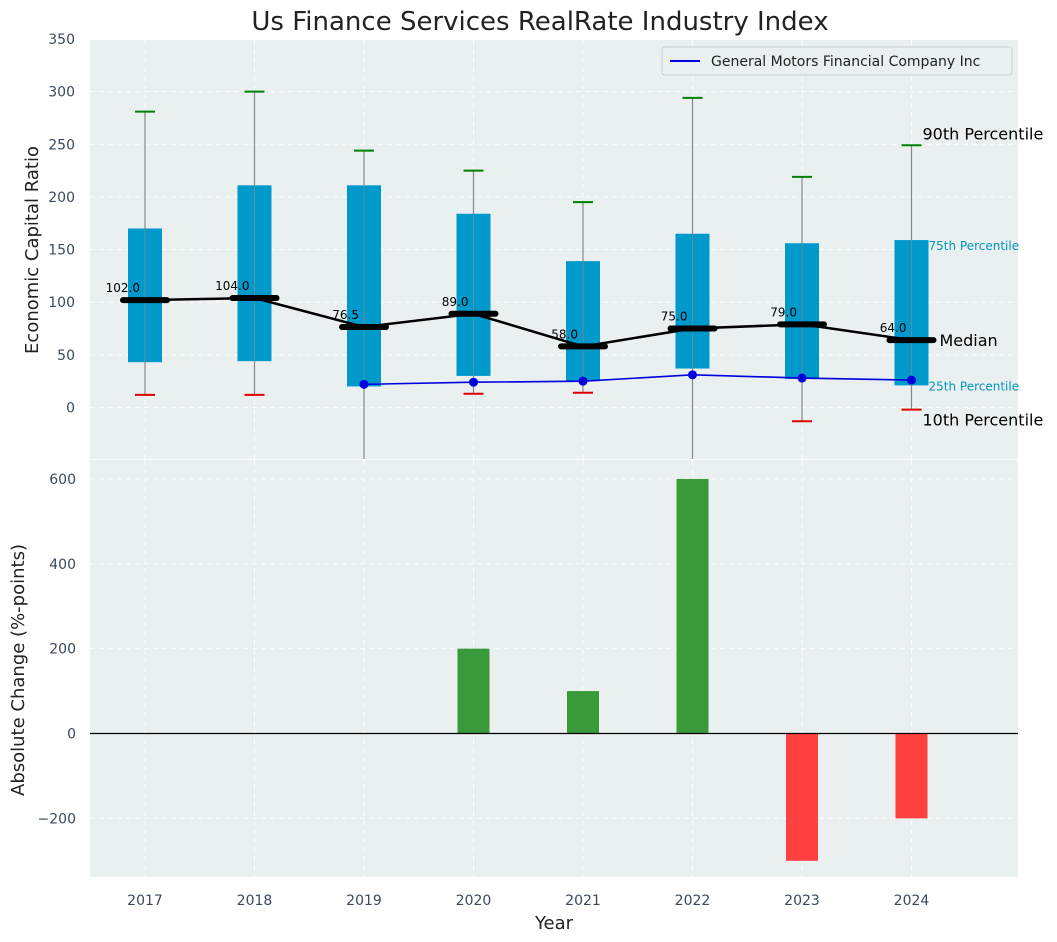 This screenshot has height=942, width=1057. Describe the element at coordinates (62, 480) in the screenshot. I see `bottom-y-tick-label: 600` at that location.